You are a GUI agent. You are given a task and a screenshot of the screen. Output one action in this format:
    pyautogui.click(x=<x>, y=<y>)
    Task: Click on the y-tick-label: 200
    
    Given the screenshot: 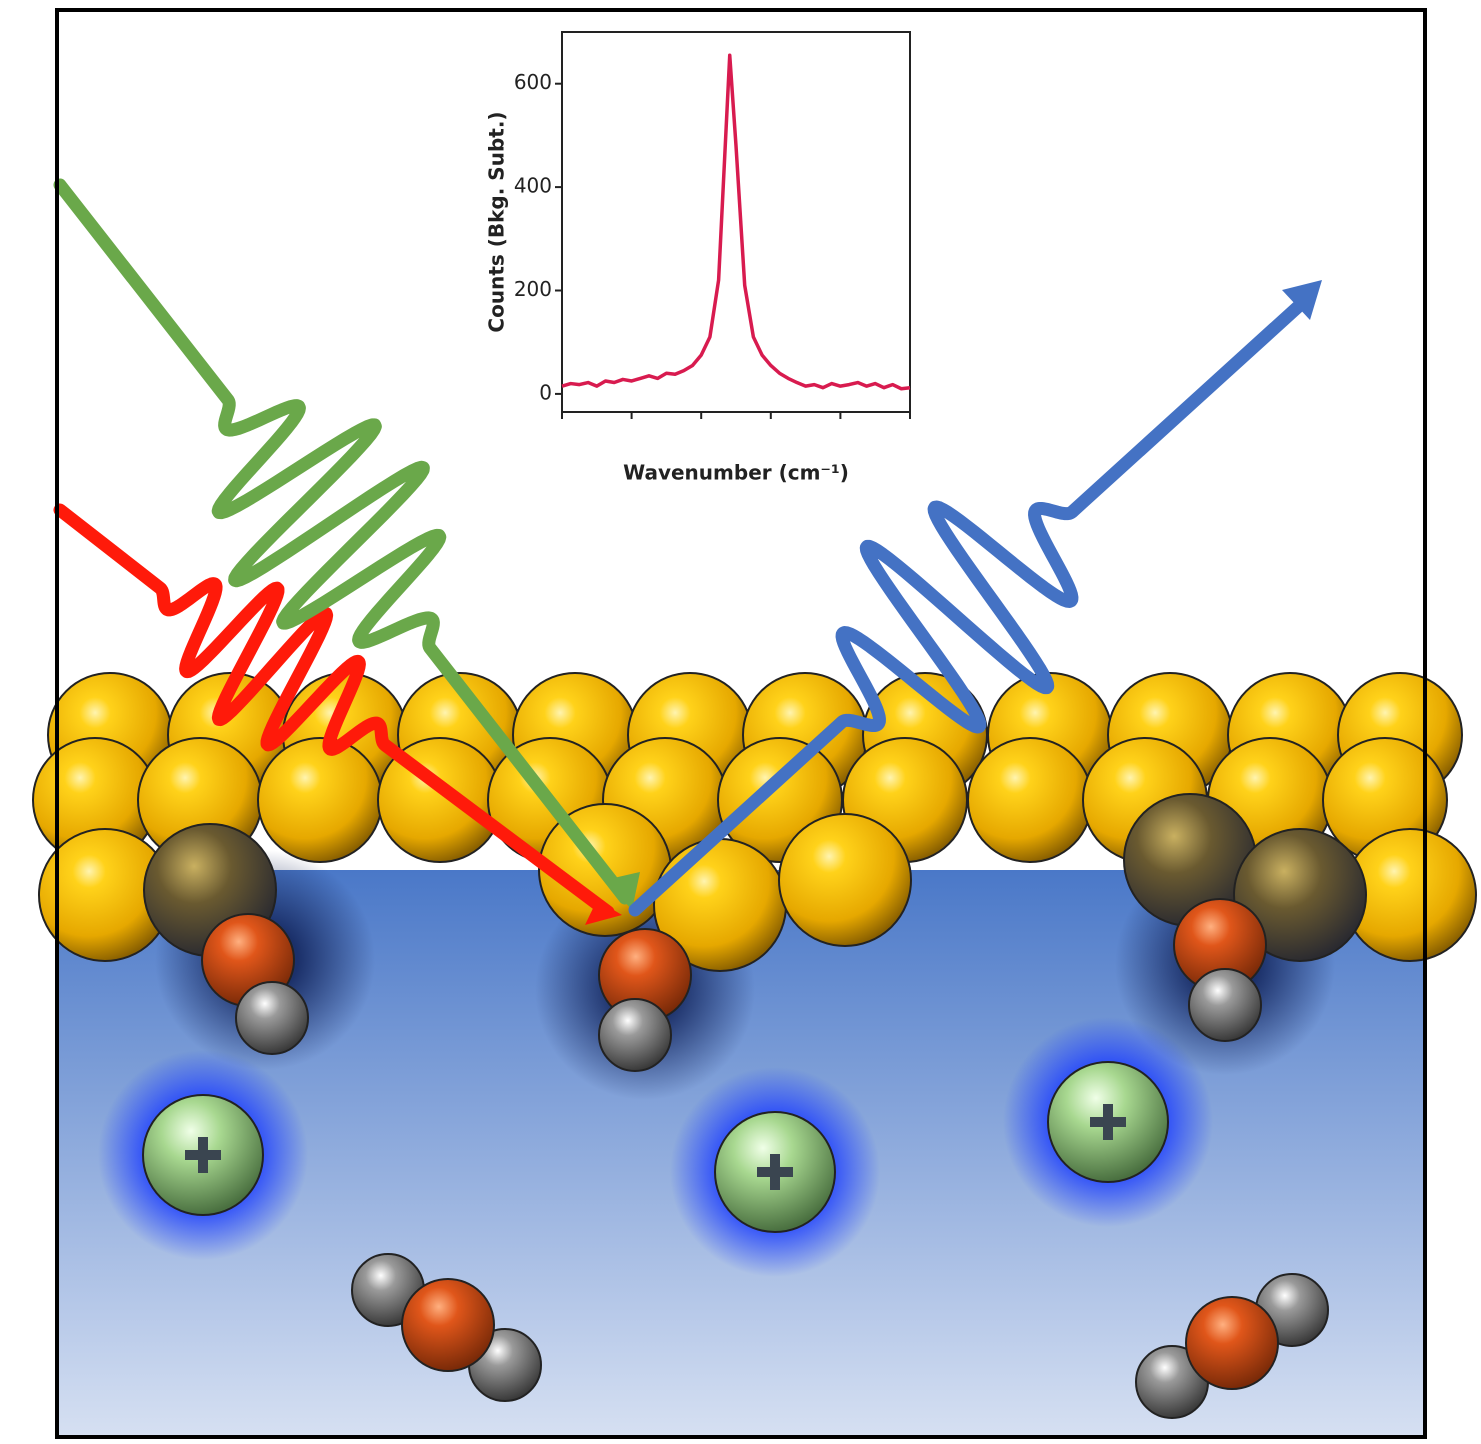 What is the action you would take?
    pyautogui.click(x=533, y=289)
    